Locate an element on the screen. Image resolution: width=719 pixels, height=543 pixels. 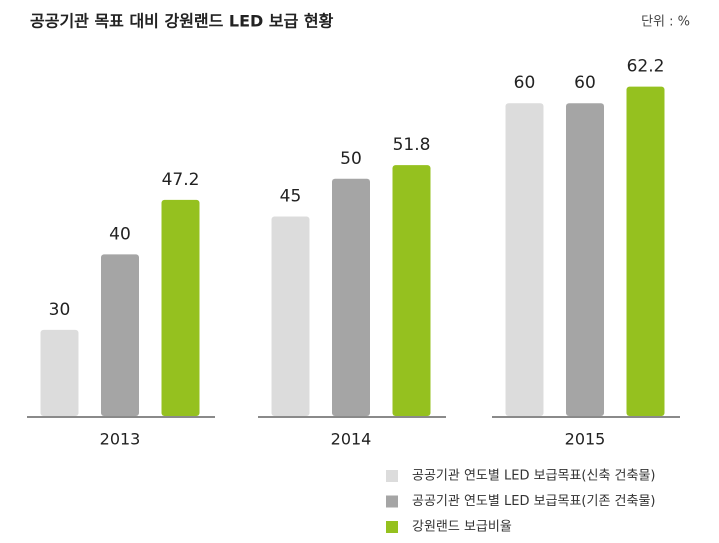
legend-label: 공공기관 연도별 LED 보급목표(신축 건축물) is located at coordinates (534, 476).